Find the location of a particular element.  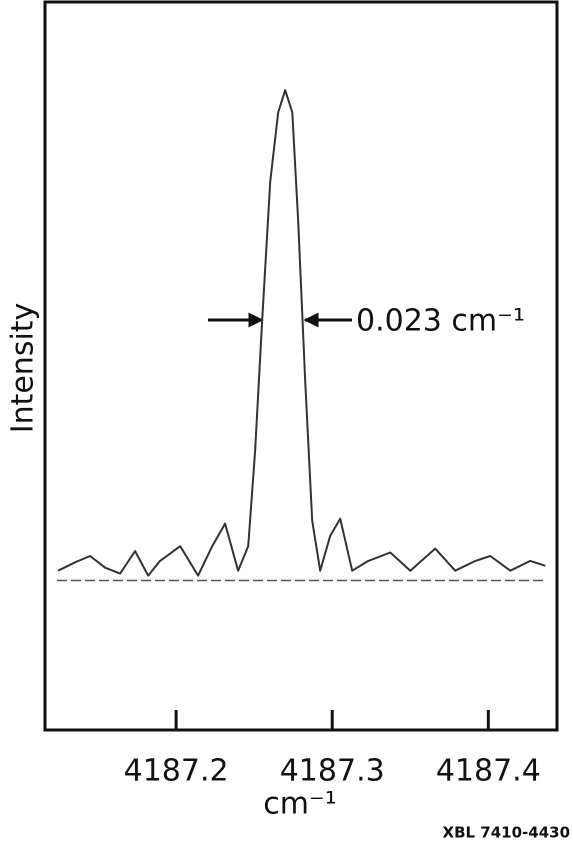

x-tick-label: 4187.2 is located at coordinates (176, 771).